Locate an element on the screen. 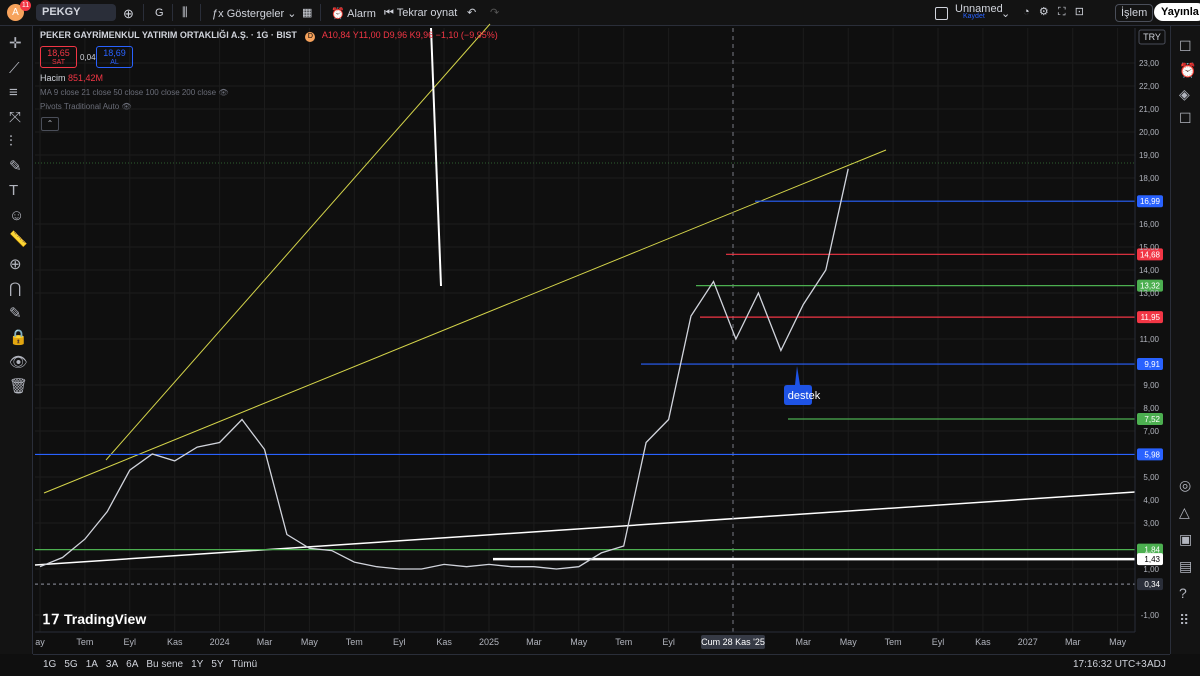 Image resolution: width=1200 pixels, height=676 pixels. replay: ⏮ Tekrar oynat is located at coordinates (421, 13).